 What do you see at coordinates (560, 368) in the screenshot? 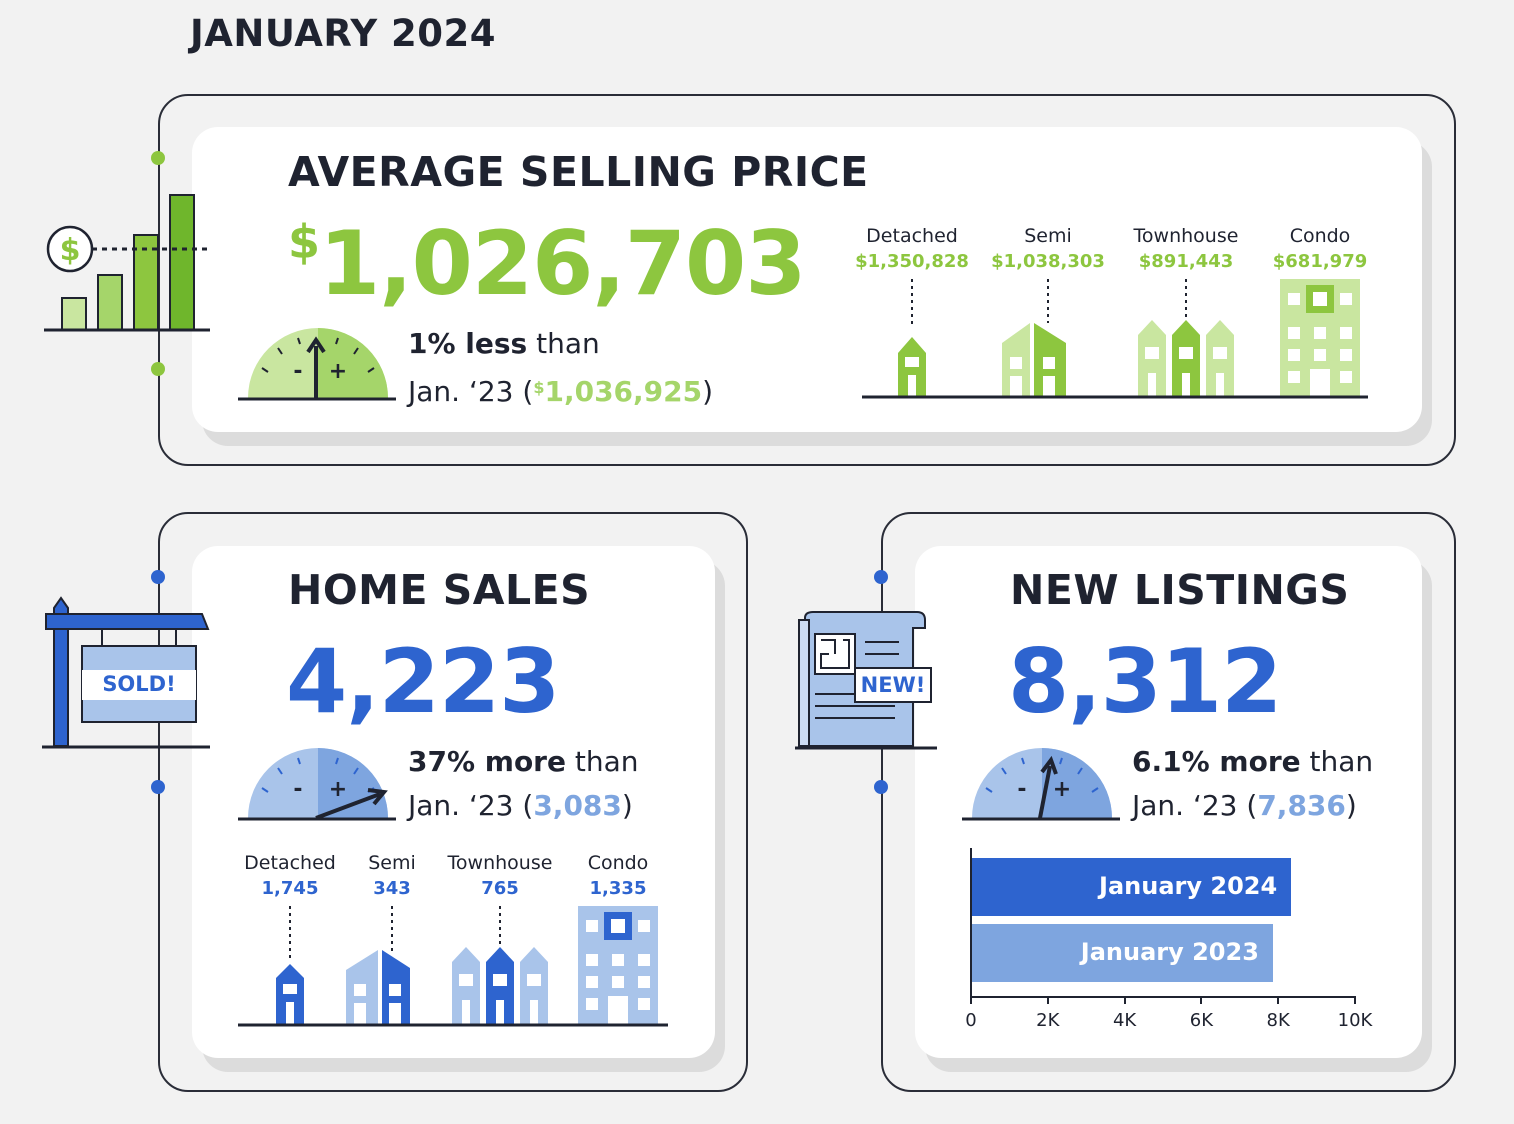
I see `avg-price-comparison: 1% less than Jan. ‘23 ($1,036,925)` at bounding box center [560, 368].